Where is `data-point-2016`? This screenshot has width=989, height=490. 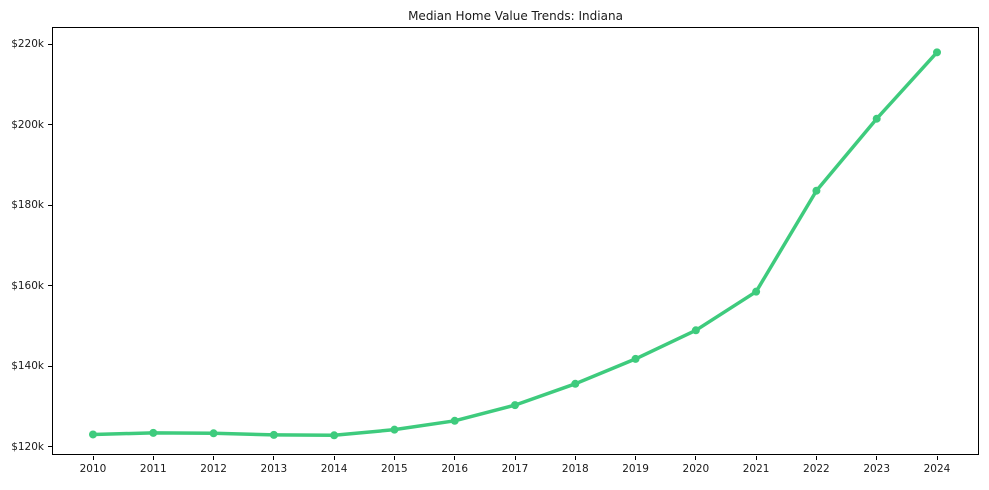
data-point-2016 is located at coordinates (454, 420).